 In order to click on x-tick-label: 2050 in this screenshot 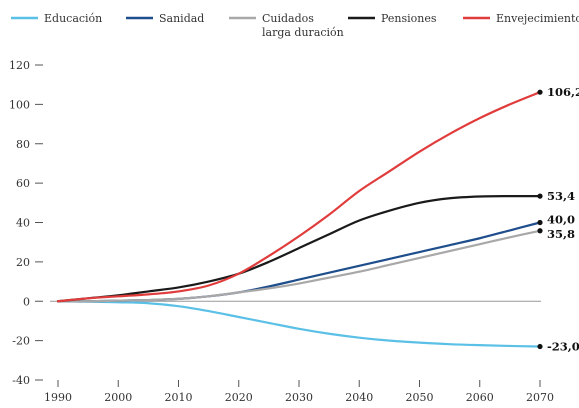, I will do `click(420, 397)`.